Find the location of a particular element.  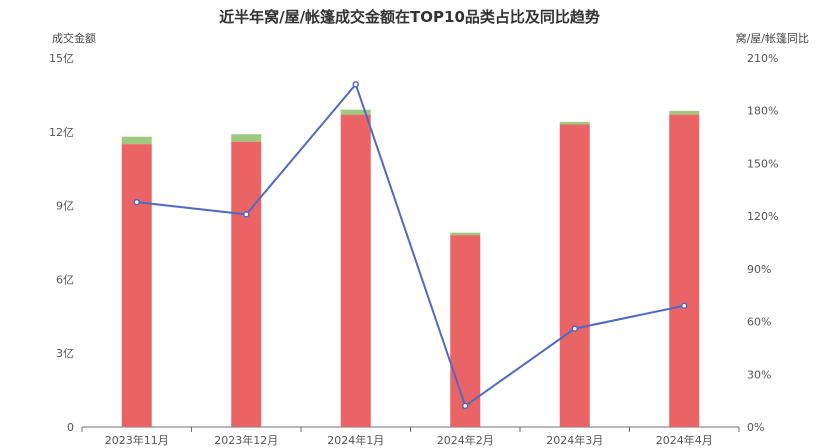

x-tick-label: 2023年12月 is located at coordinates (246, 440).